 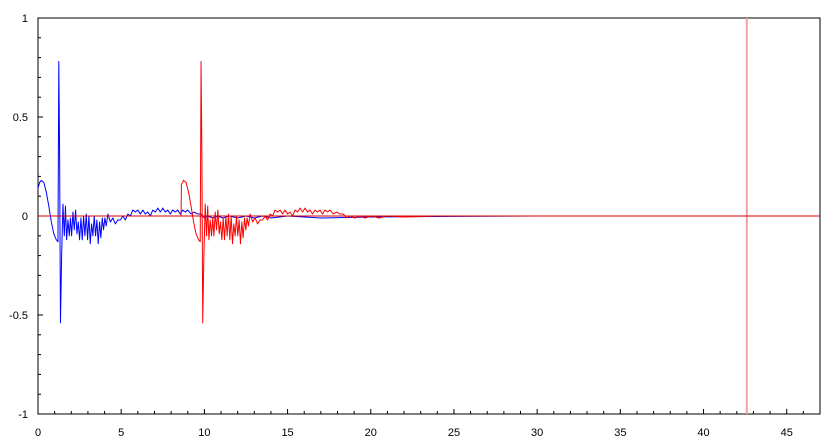 I want to click on y-tick-label: -0.5, so click(x=18, y=316).